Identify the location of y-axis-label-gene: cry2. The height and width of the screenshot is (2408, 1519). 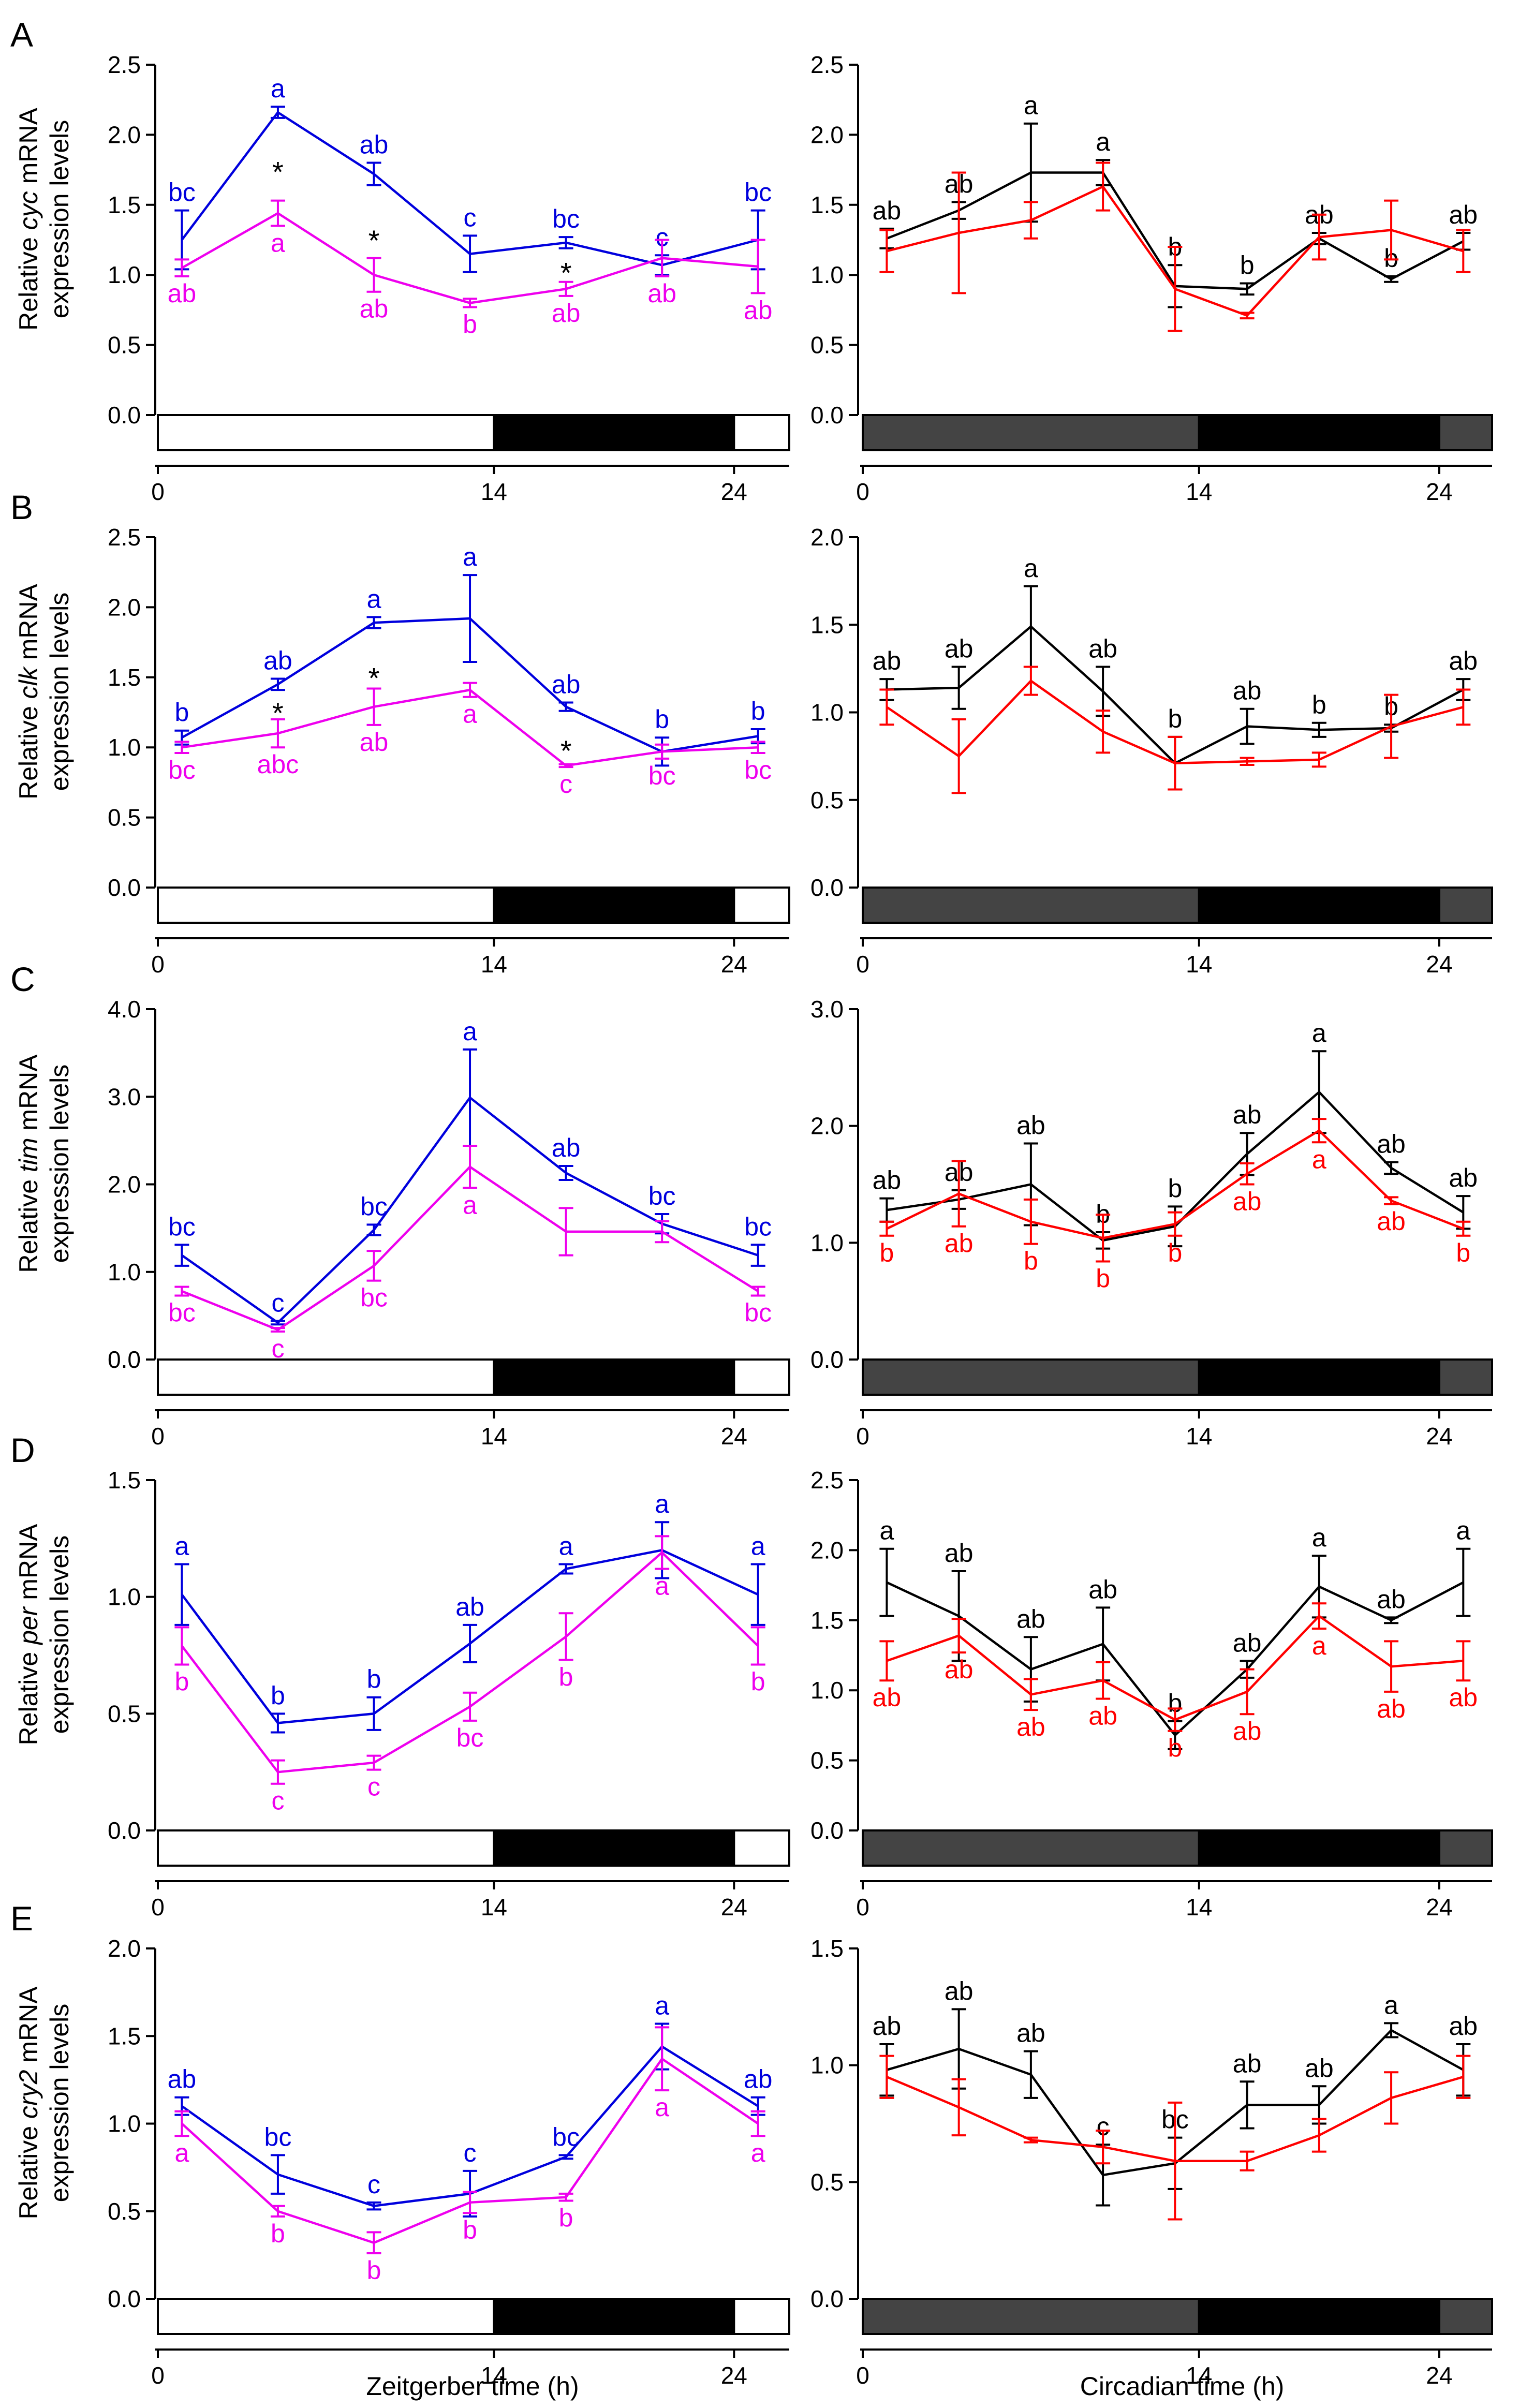
(28, 2094).